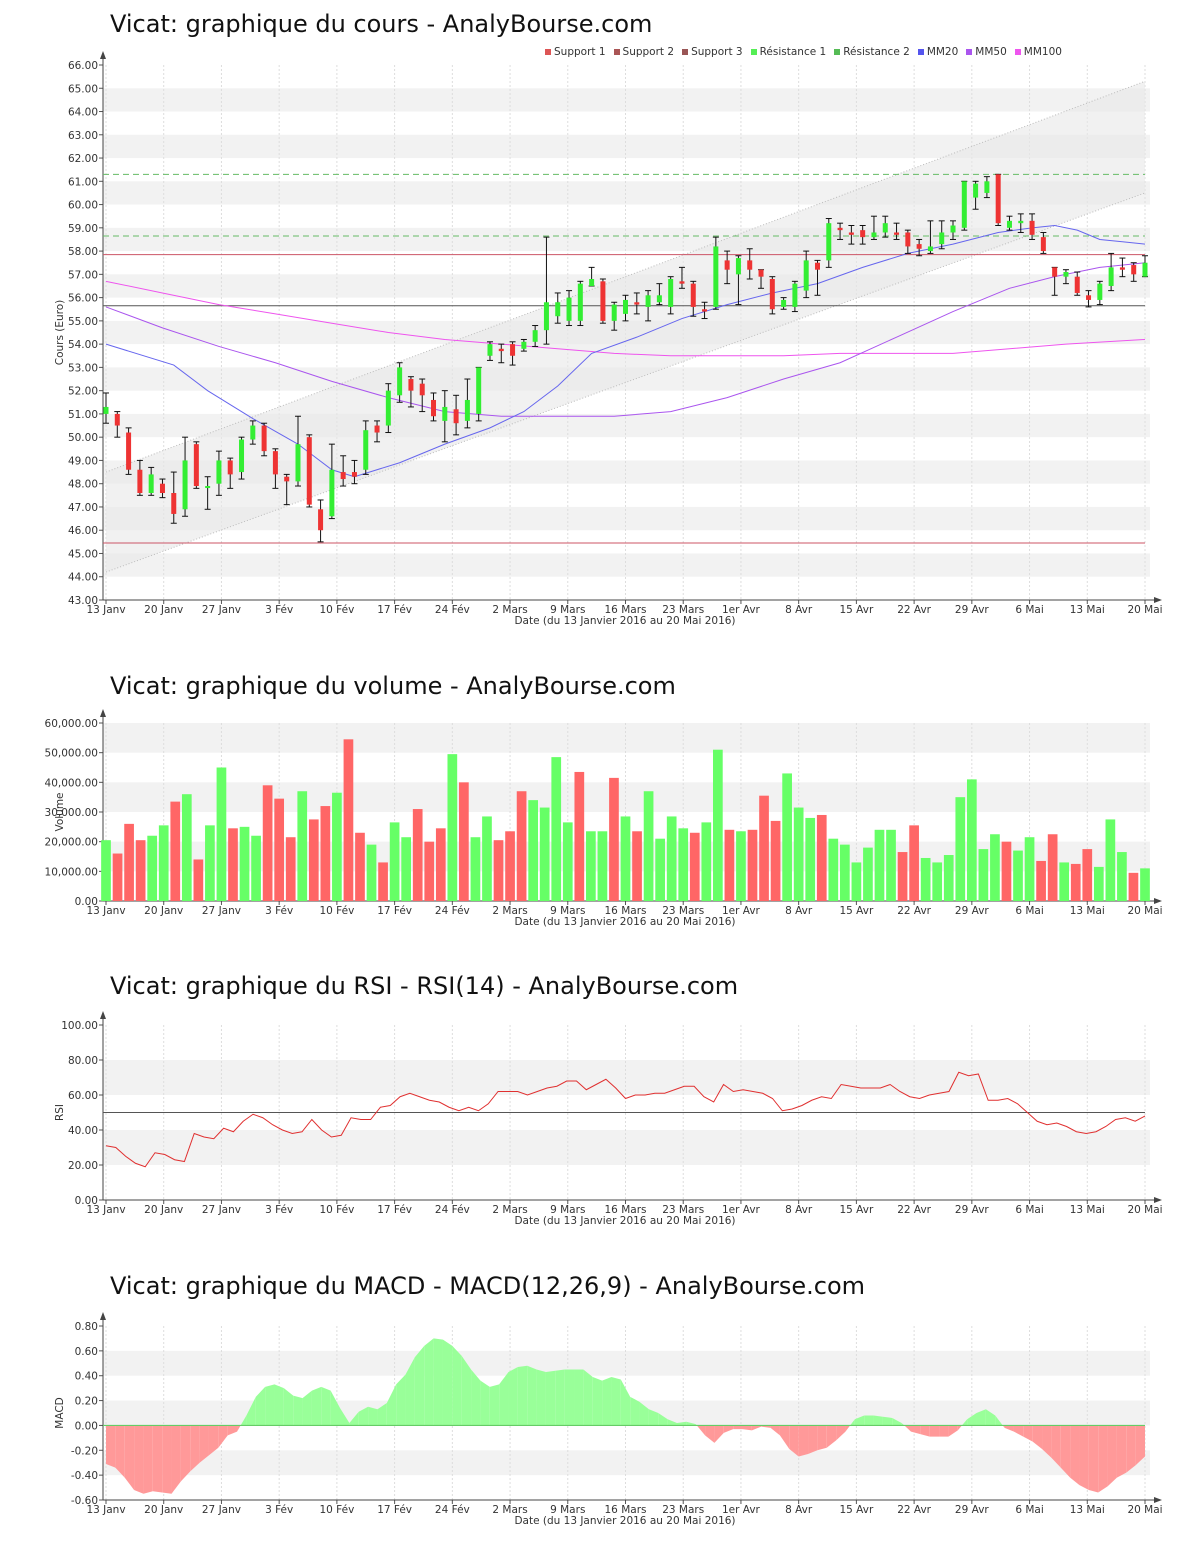 The image size is (1200, 1550). What do you see at coordinates (914, 1210) in the screenshot?
I see `x-tick-label: 22 Avr` at bounding box center [914, 1210].